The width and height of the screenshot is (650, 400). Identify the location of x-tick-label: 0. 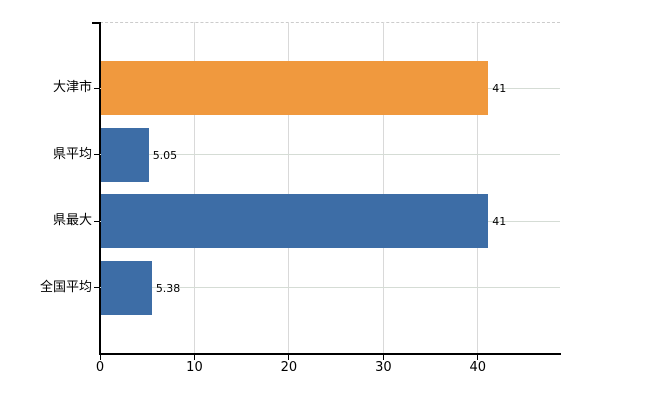
(100, 367).